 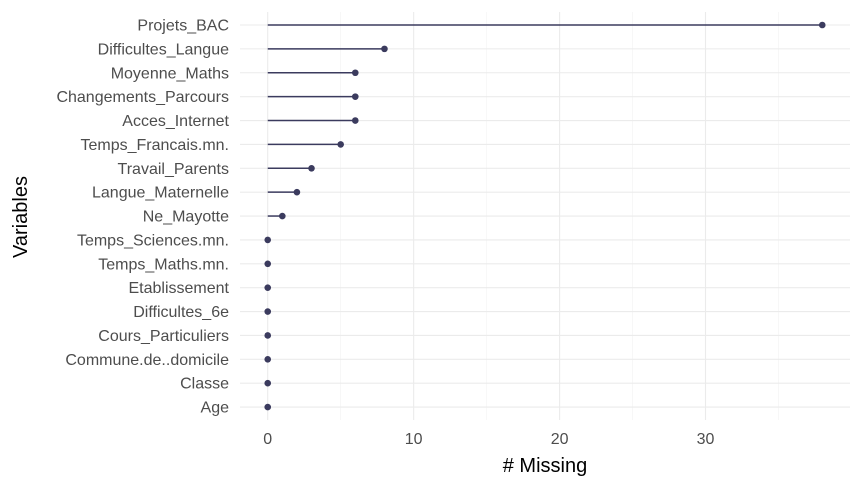 What do you see at coordinates (488, 439) in the screenshot?
I see `x-tick-labels: 0 10 20 30` at bounding box center [488, 439].